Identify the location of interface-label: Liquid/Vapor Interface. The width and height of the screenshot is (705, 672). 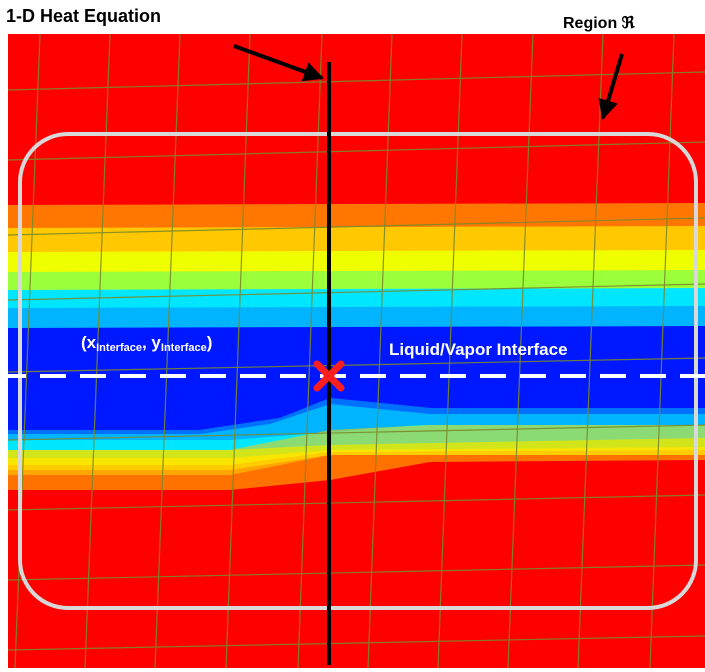
(478, 349).